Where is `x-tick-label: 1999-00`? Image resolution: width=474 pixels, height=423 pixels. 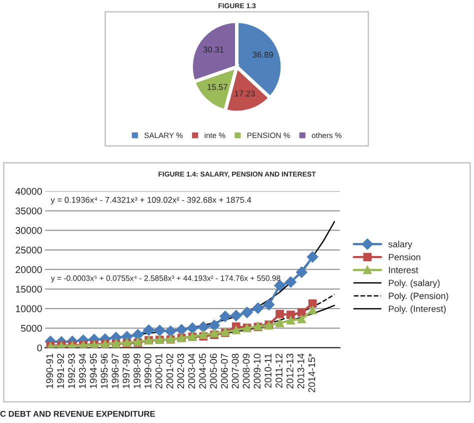 x-tick-label: 1999-00 is located at coordinates (148, 371).